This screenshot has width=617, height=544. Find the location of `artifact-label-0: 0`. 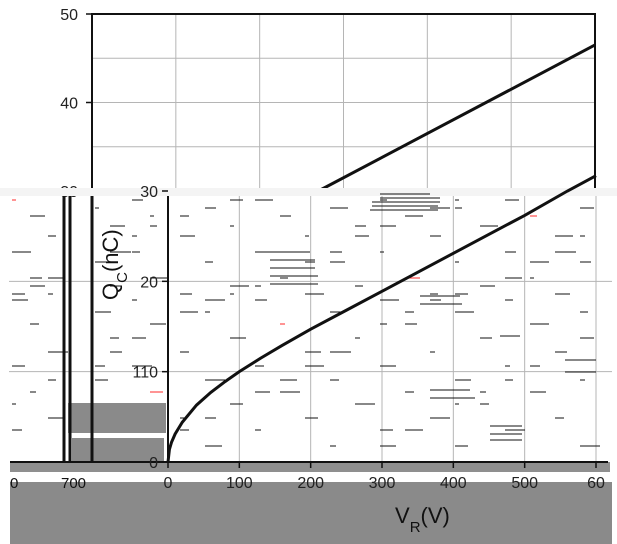

artifact-label-0: 0 is located at coordinates (14, 483).